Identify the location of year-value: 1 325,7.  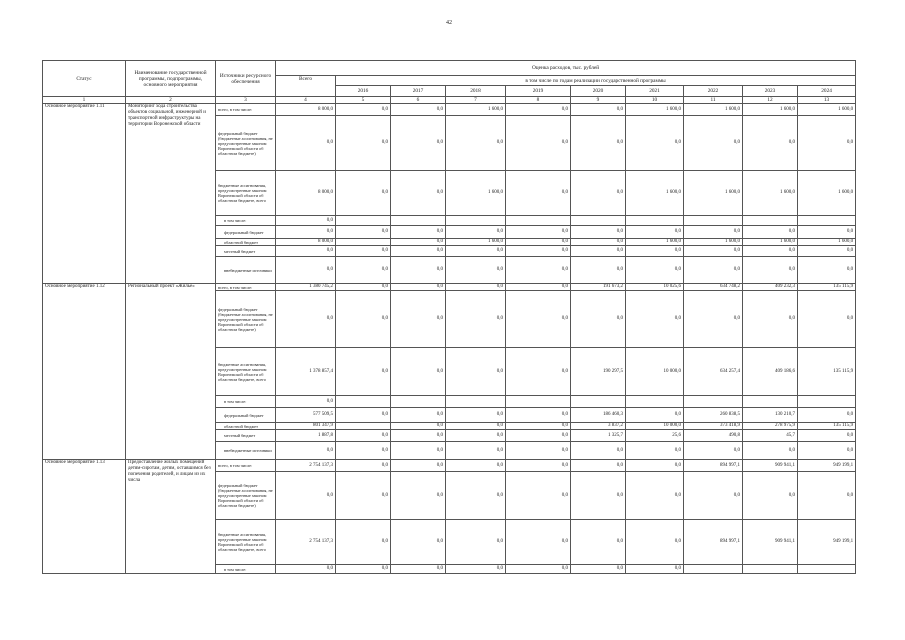
(598, 435).